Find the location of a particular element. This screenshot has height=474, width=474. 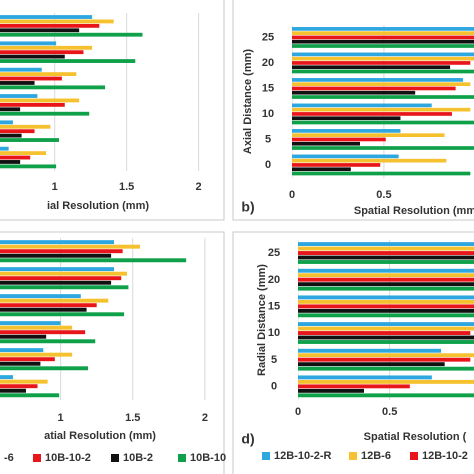

x-axis-title: ial Resolution (mm) is located at coordinates (98, 206).